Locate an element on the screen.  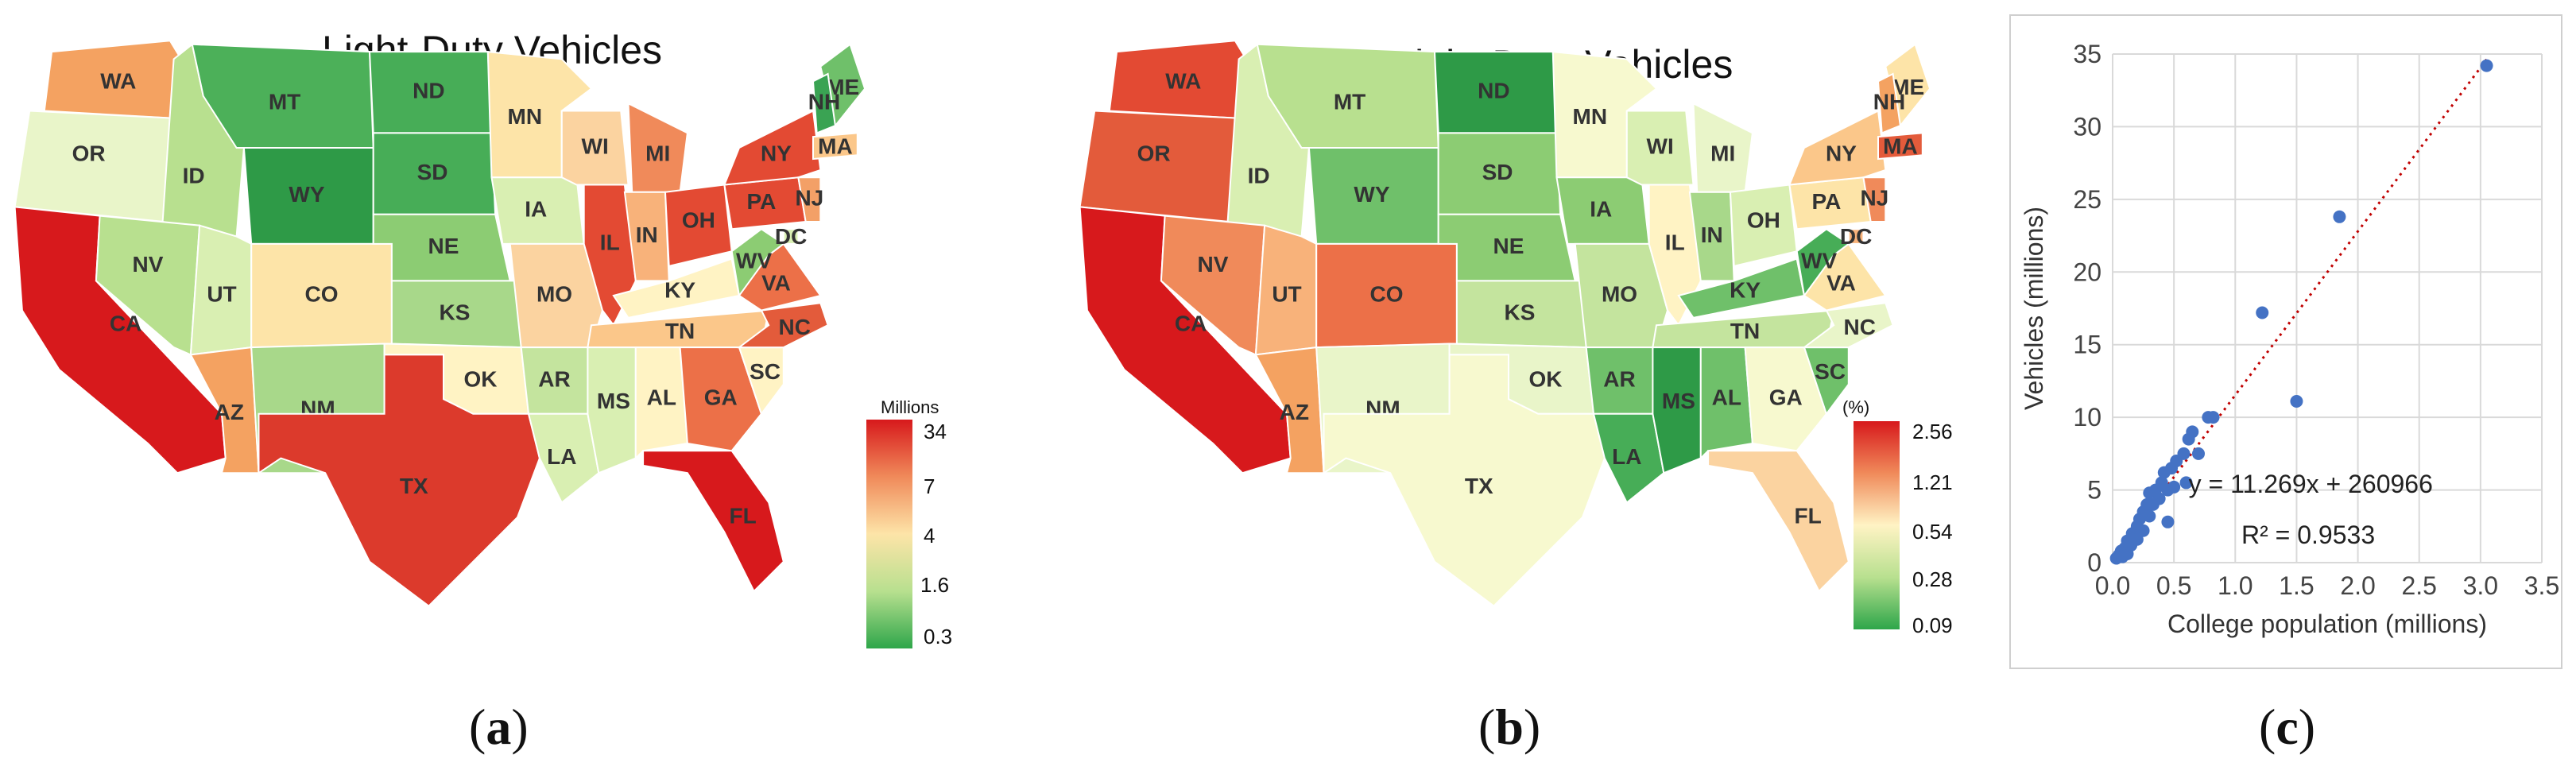
state-al is located at coordinates (661, 403).